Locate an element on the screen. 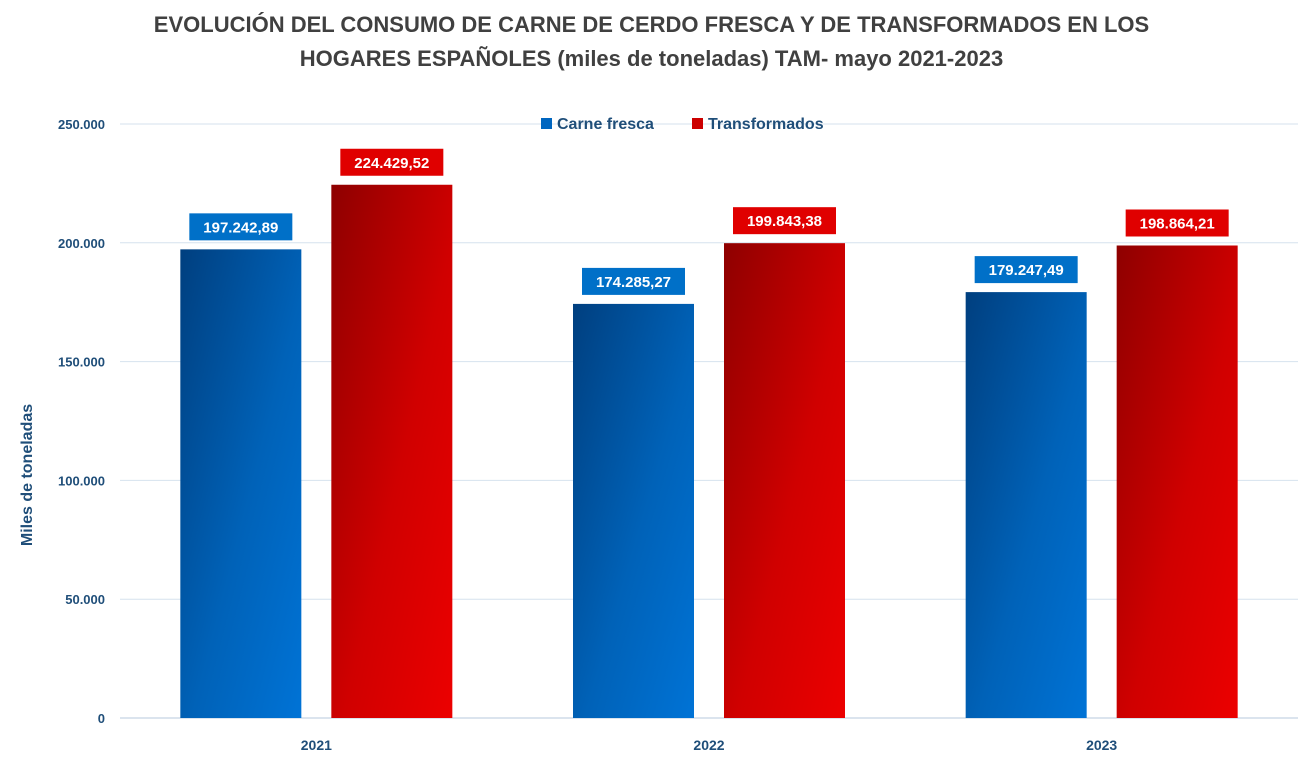  data-label: 179.247,49 is located at coordinates (1026, 270).